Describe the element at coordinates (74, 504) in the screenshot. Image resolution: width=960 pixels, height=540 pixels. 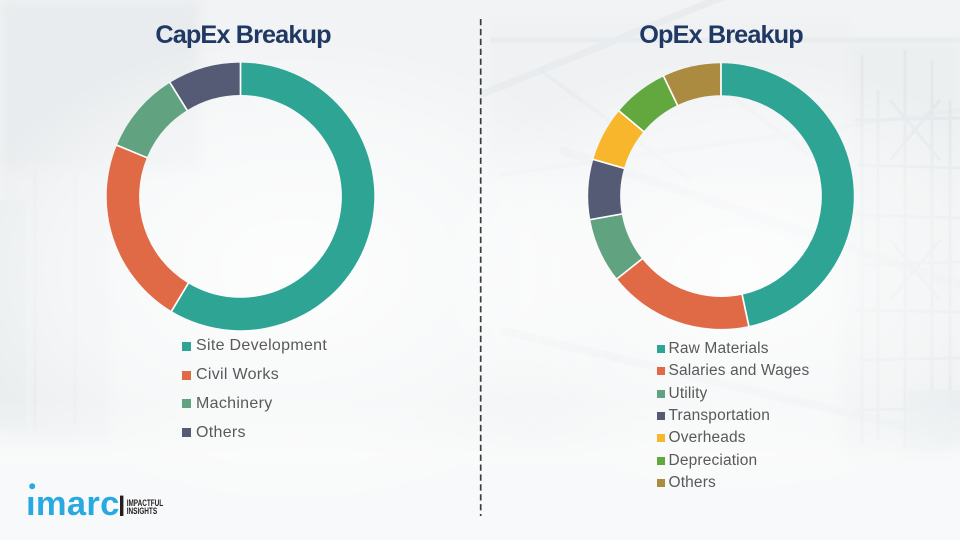
I see `svg-text: ımarc` at that location.